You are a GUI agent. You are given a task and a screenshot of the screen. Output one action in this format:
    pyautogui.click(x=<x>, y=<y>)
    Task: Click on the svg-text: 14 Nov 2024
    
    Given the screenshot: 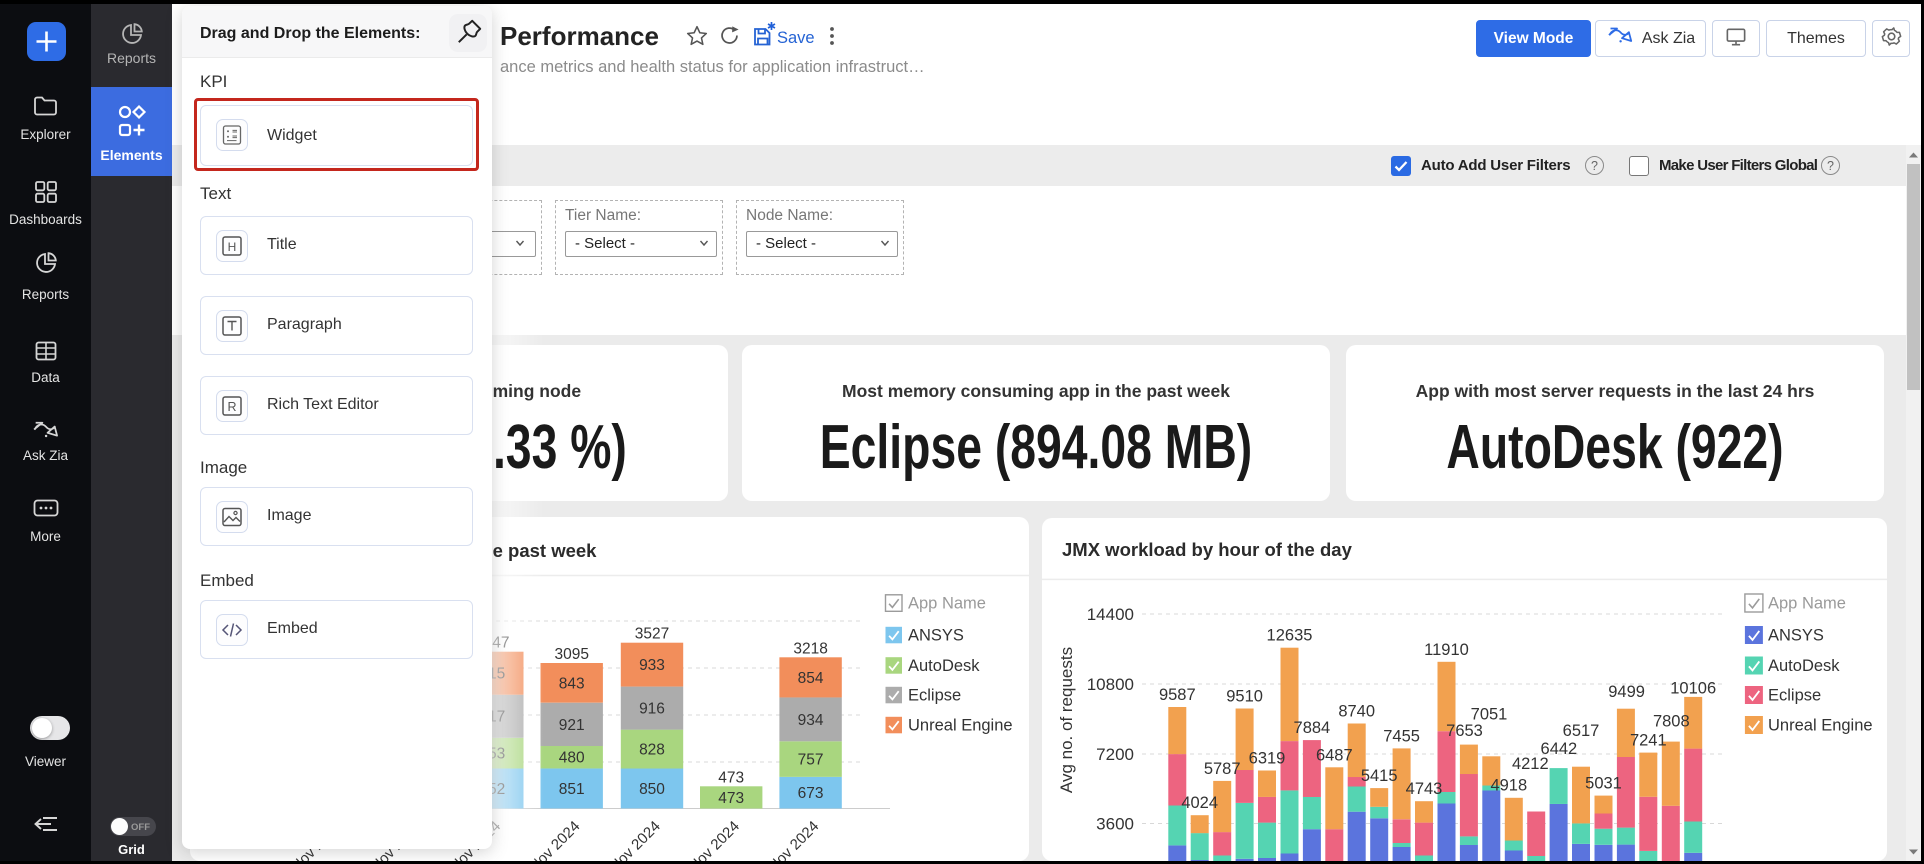 What is the action you would take?
    pyautogui.click(x=628, y=839)
    